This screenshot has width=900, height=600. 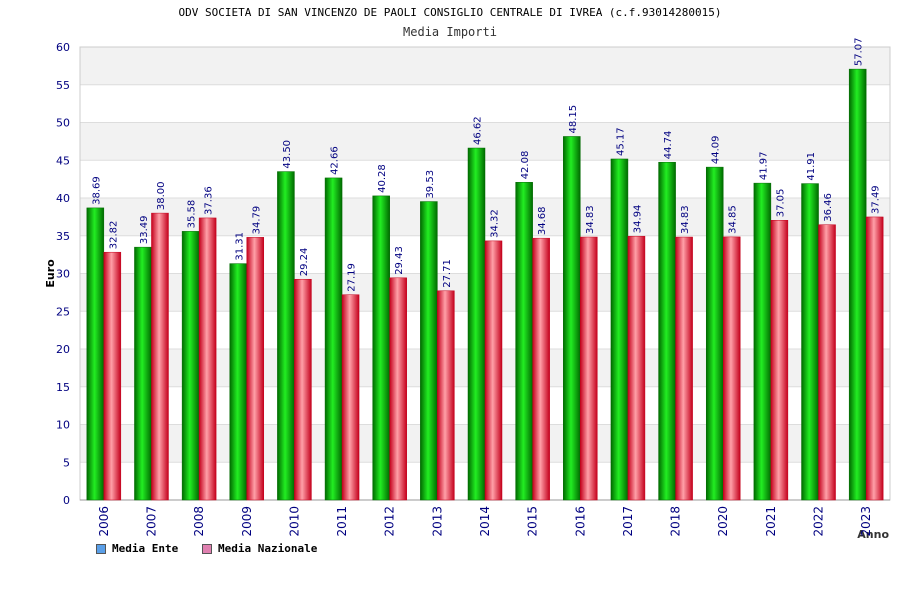 I want to click on x-tick-label: 2021, so click(x=771, y=521).